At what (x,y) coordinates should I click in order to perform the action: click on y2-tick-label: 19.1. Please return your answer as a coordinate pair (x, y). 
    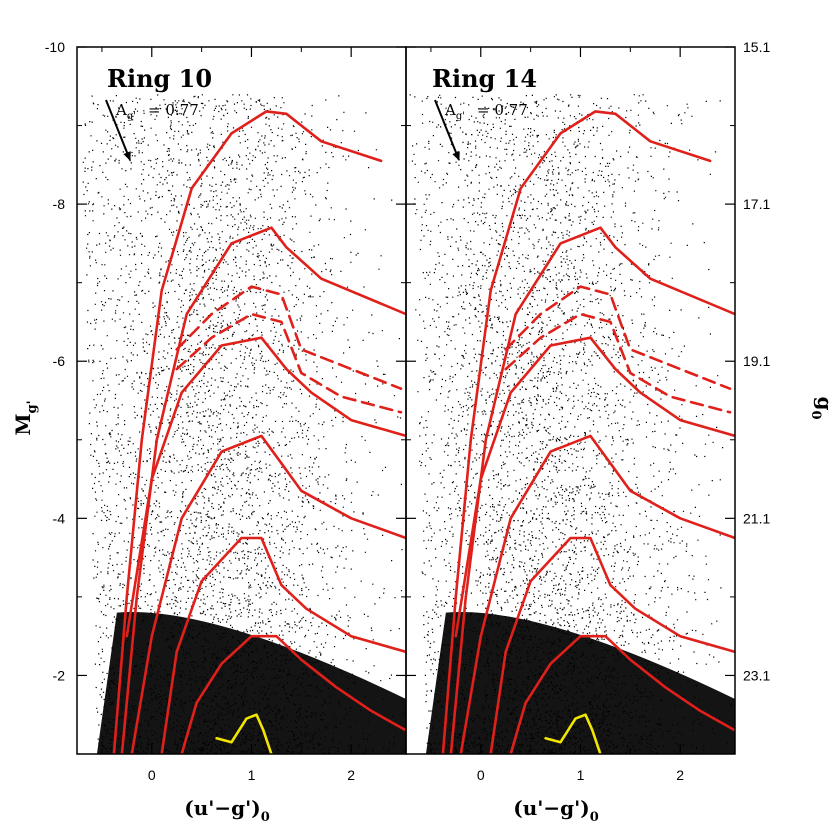
    Looking at the image, I should click on (756, 361).